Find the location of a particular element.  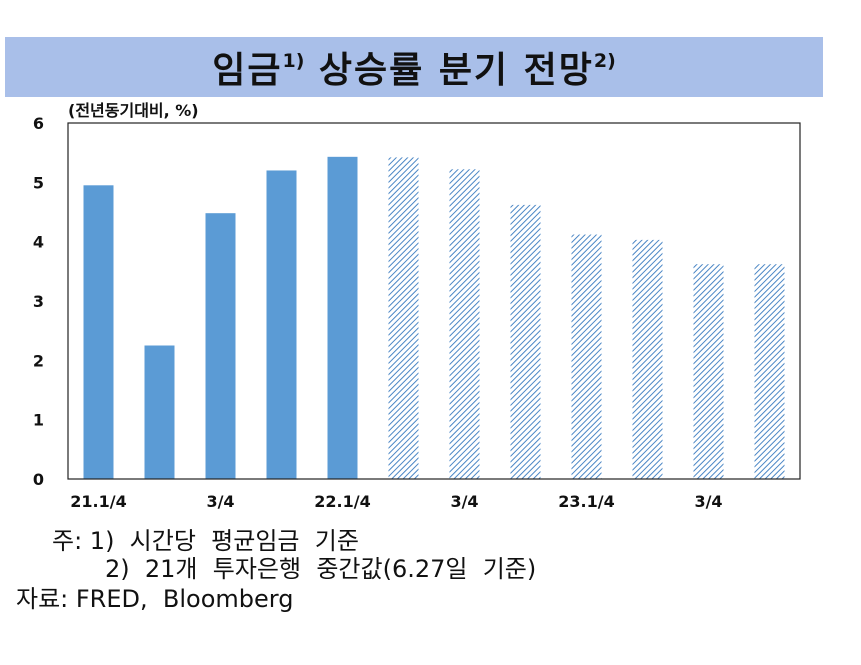

chart-title: 임금1) 상승률 분기 전망2) is located at coordinates (414, 70).